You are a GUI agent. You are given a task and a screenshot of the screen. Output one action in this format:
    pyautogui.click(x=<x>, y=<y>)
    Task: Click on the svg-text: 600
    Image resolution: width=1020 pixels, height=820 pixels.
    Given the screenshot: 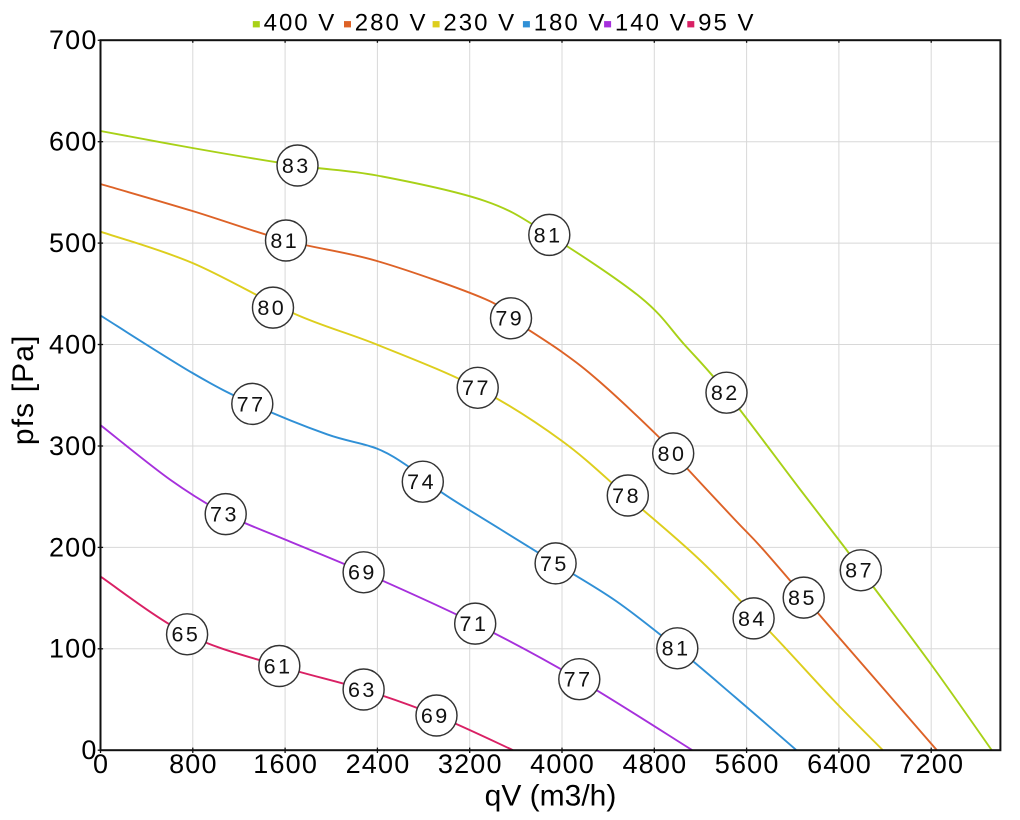 What is the action you would take?
    pyautogui.click(x=73, y=142)
    